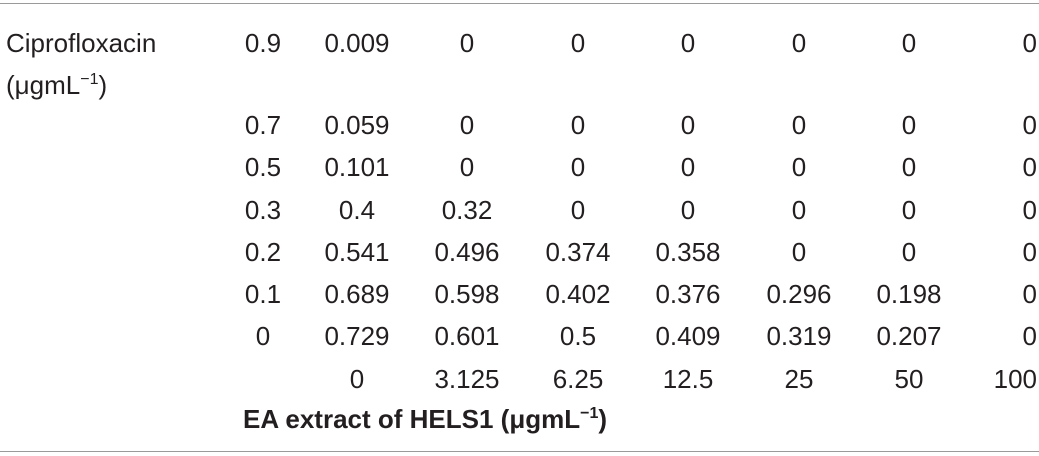 The width and height of the screenshot is (1039, 456). What do you see at coordinates (263, 125) in the screenshot?
I see `cipro-concentration-cell: 0.7` at bounding box center [263, 125].